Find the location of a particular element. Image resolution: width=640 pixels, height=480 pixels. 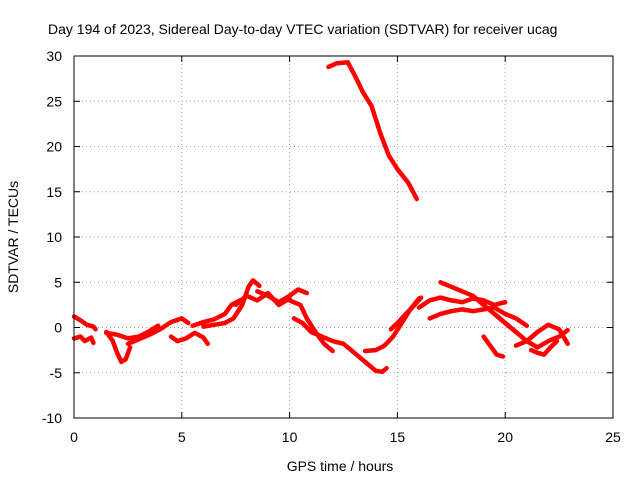

x-tick-label: 0 is located at coordinates (74, 437).